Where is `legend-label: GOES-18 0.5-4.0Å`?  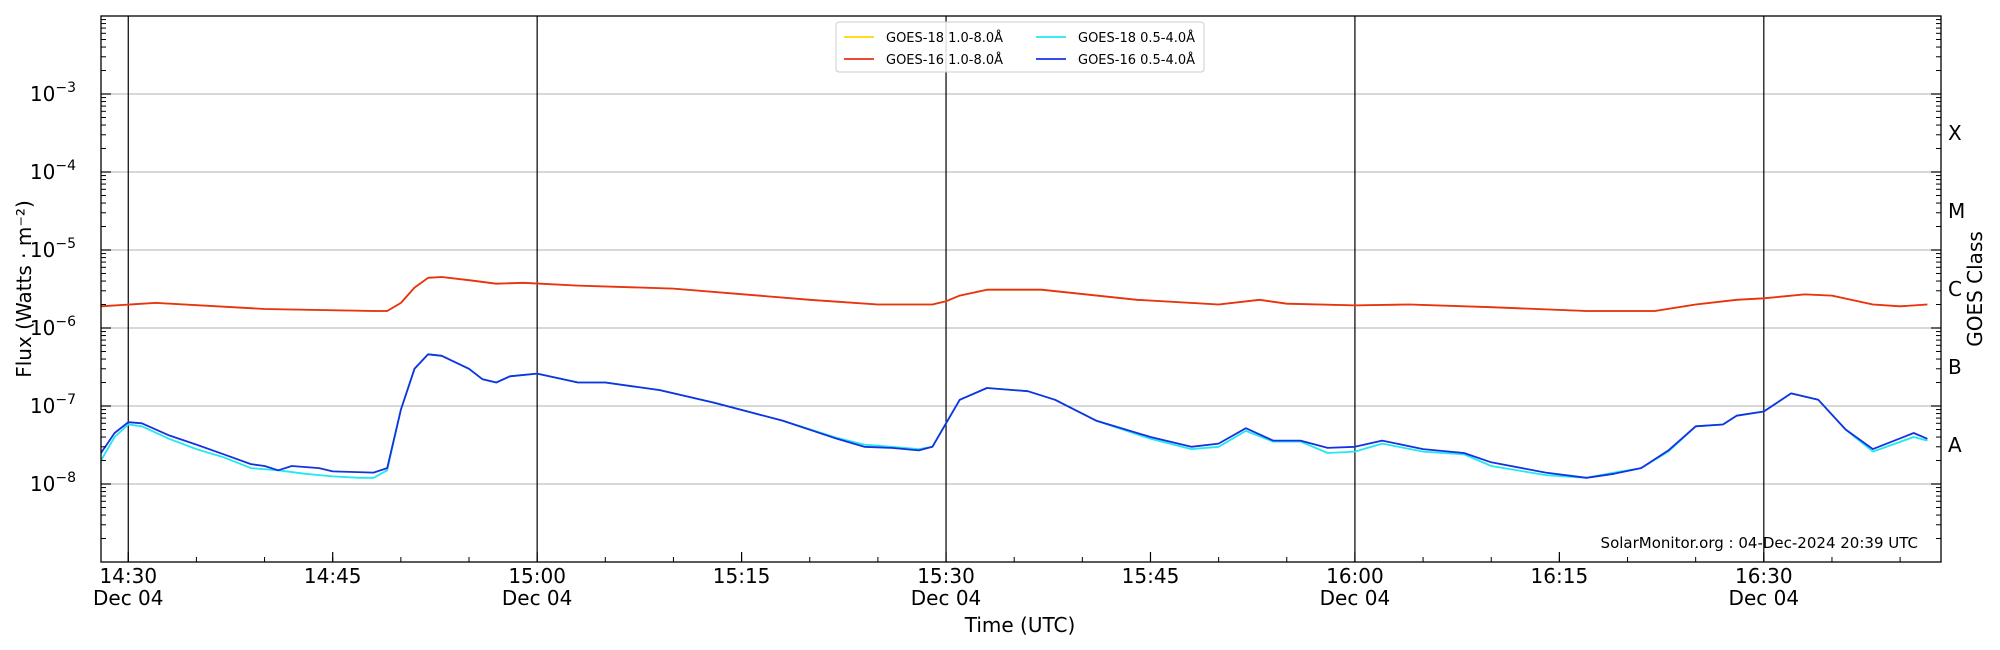 legend-label: GOES-18 0.5-4.0Å is located at coordinates (1136, 38).